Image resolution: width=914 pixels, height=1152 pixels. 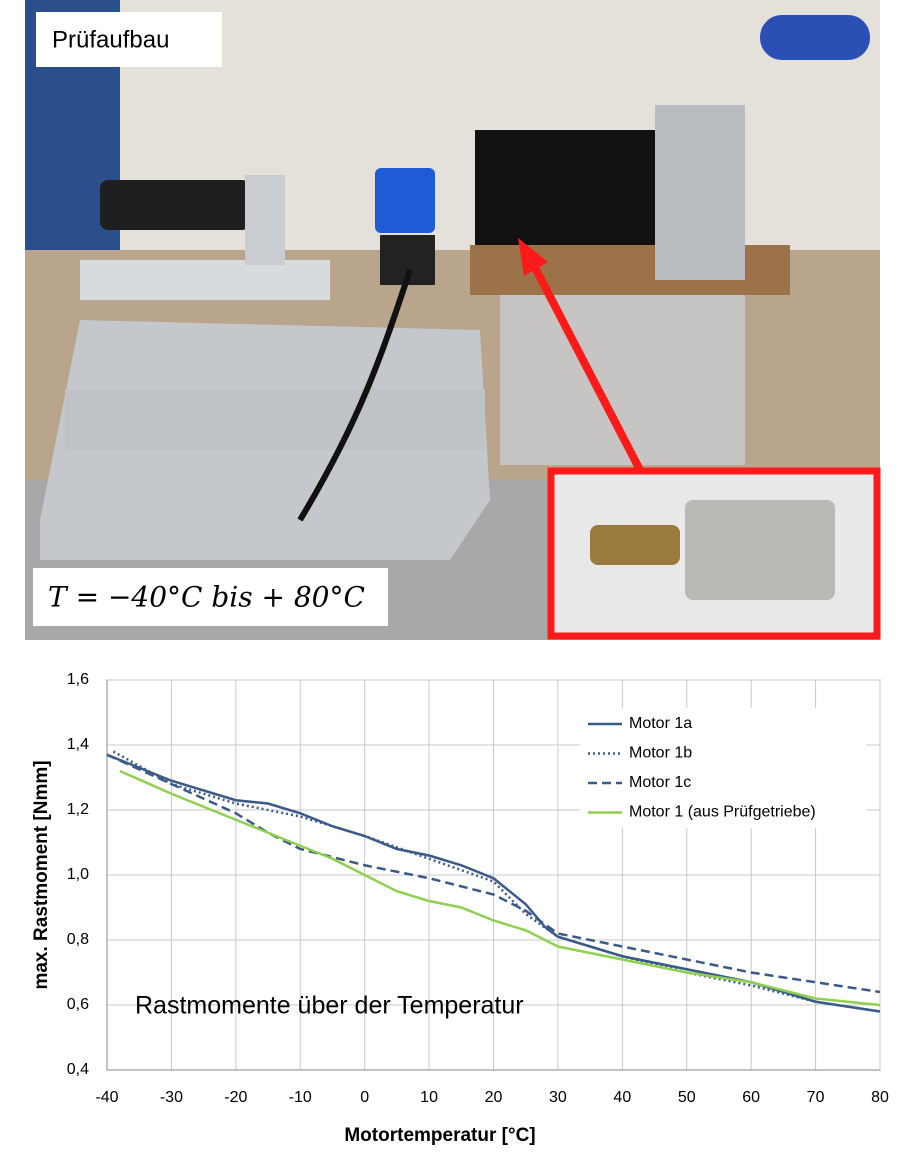 What do you see at coordinates (235, 1097) in the screenshot?
I see `x-tick-label: -20` at bounding box center [235, 1097].